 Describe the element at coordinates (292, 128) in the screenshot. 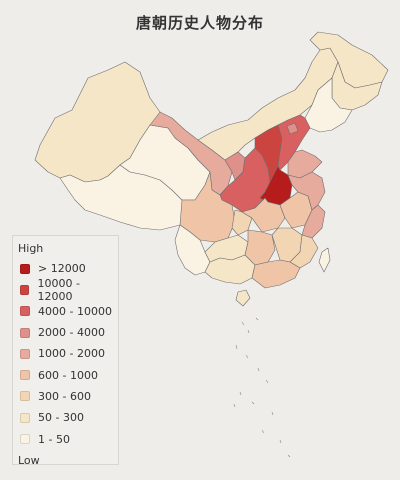

I see `region-beijing` at that location.